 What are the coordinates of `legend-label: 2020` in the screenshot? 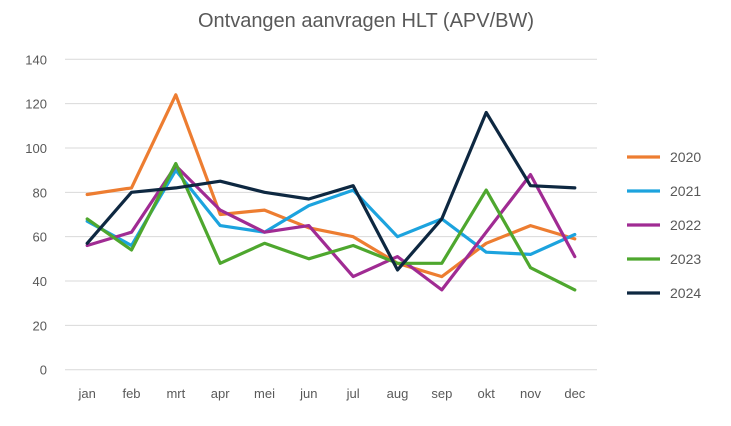 It's located at (685, 157).